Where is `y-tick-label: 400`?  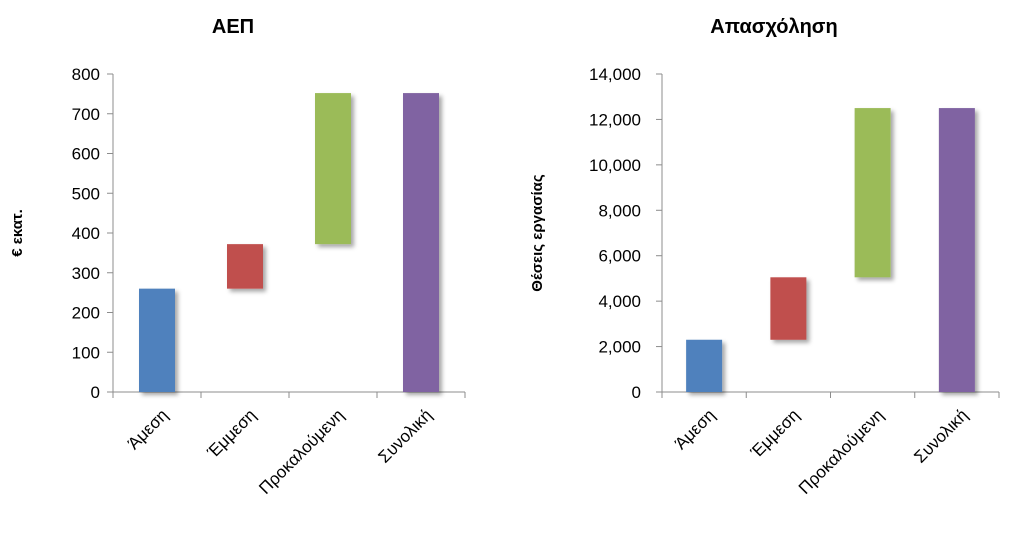 y-tick-label: 400 is located at coordinates (86, 233).